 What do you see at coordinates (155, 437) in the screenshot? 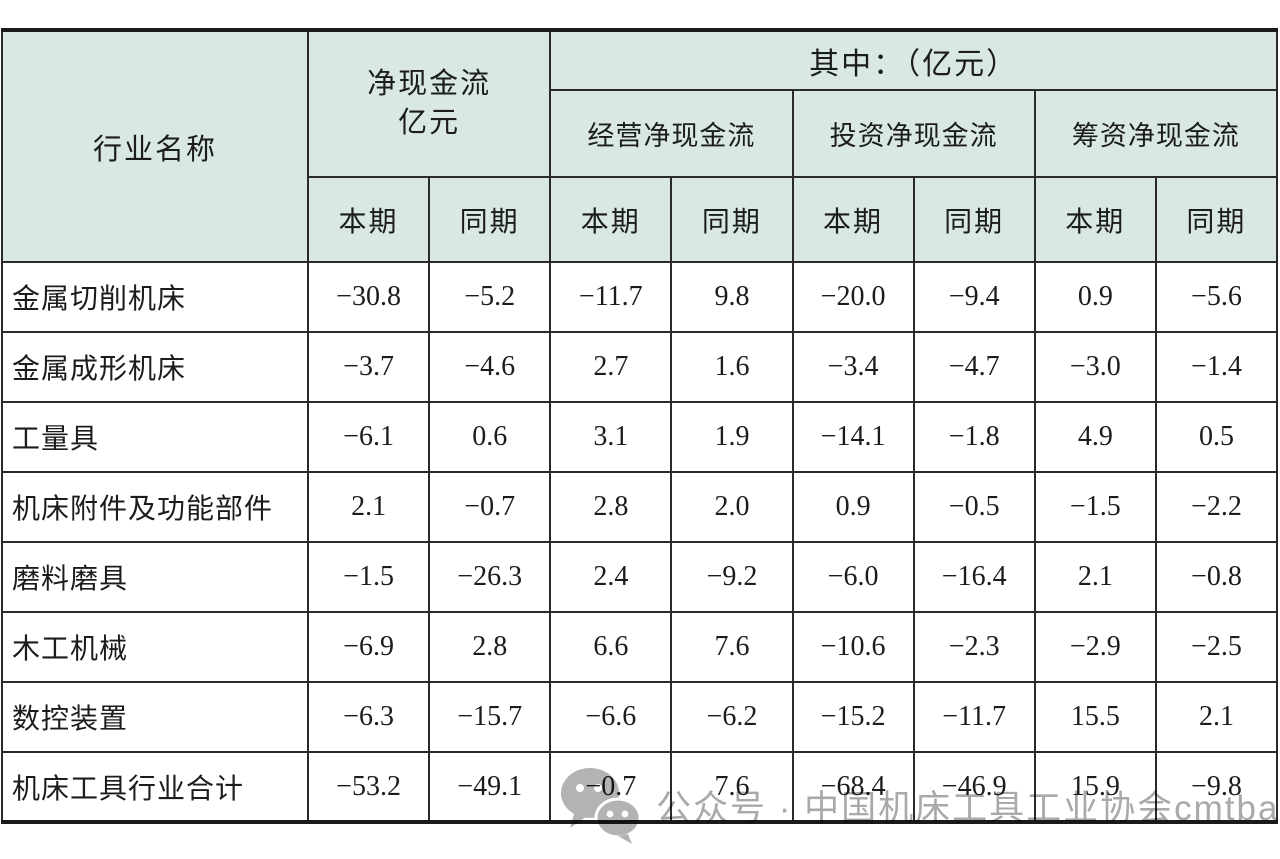
I see `row-label: 工量具` at bounding box center [155, 437].